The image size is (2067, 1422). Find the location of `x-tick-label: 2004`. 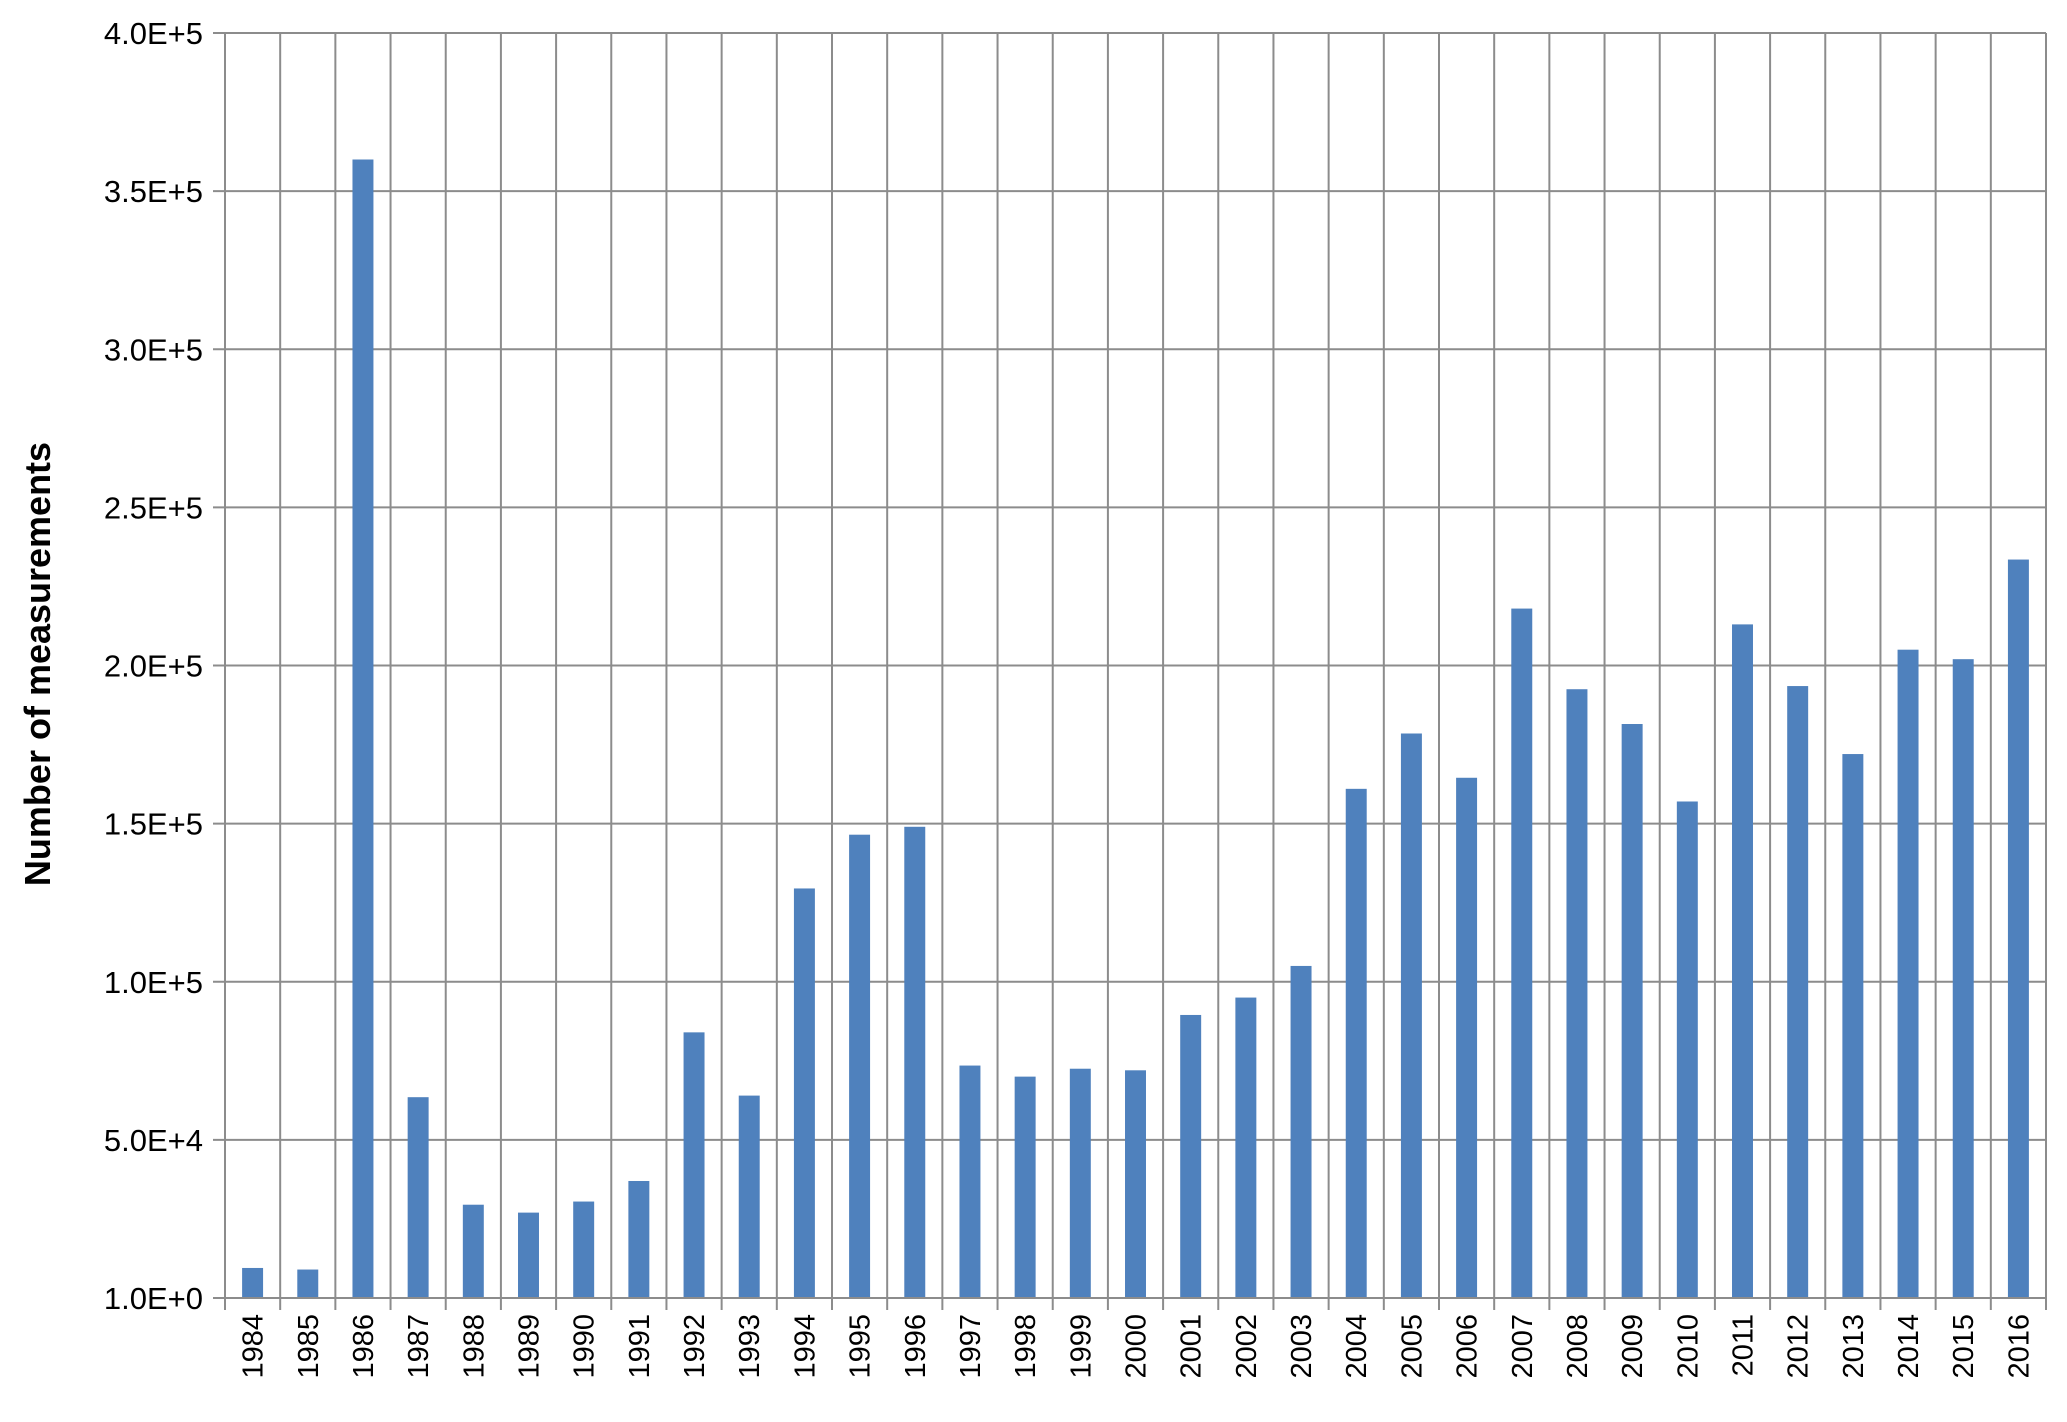

x-tick-label: 2004 is located at coordinates (1357, 1346).